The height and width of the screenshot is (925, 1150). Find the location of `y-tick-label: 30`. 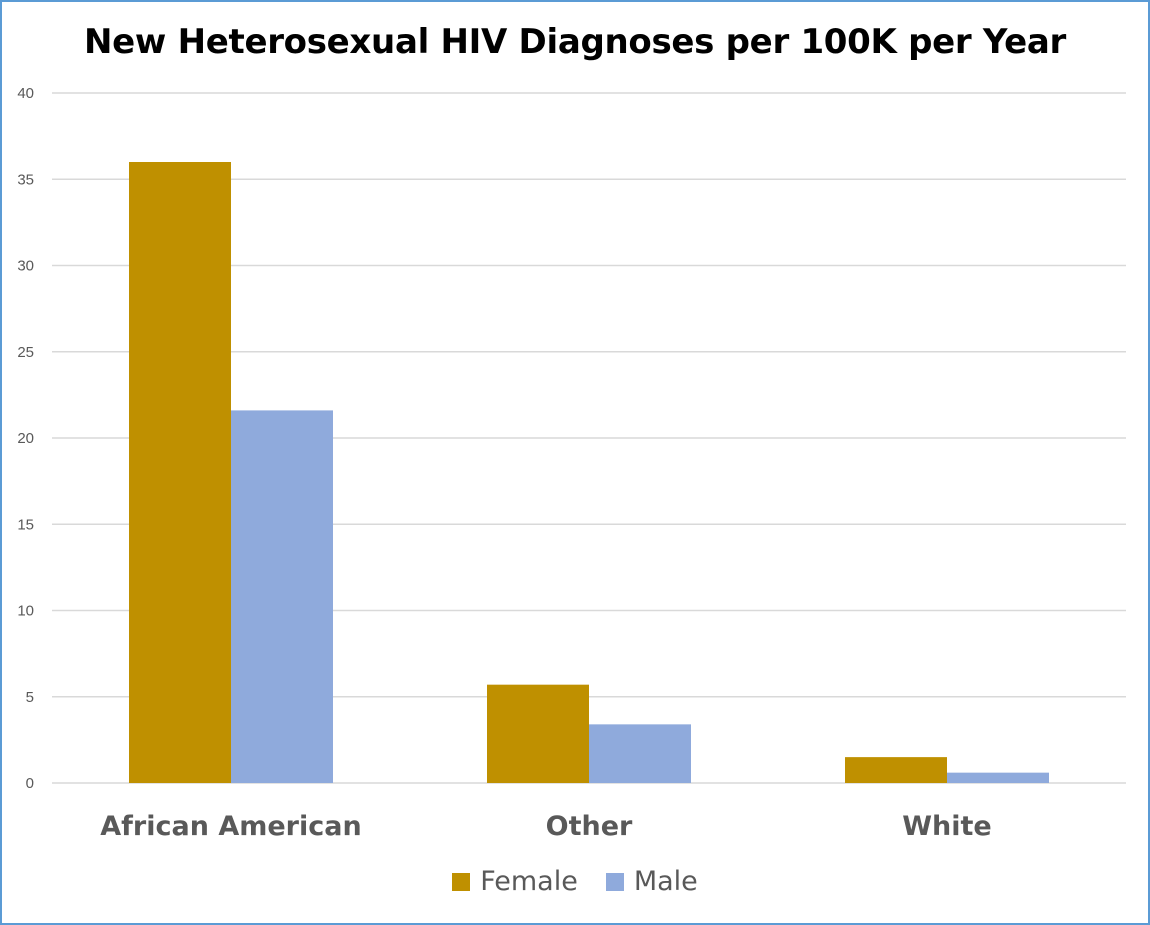

y-tick-label: 30 is located at coordinates (25, 266).